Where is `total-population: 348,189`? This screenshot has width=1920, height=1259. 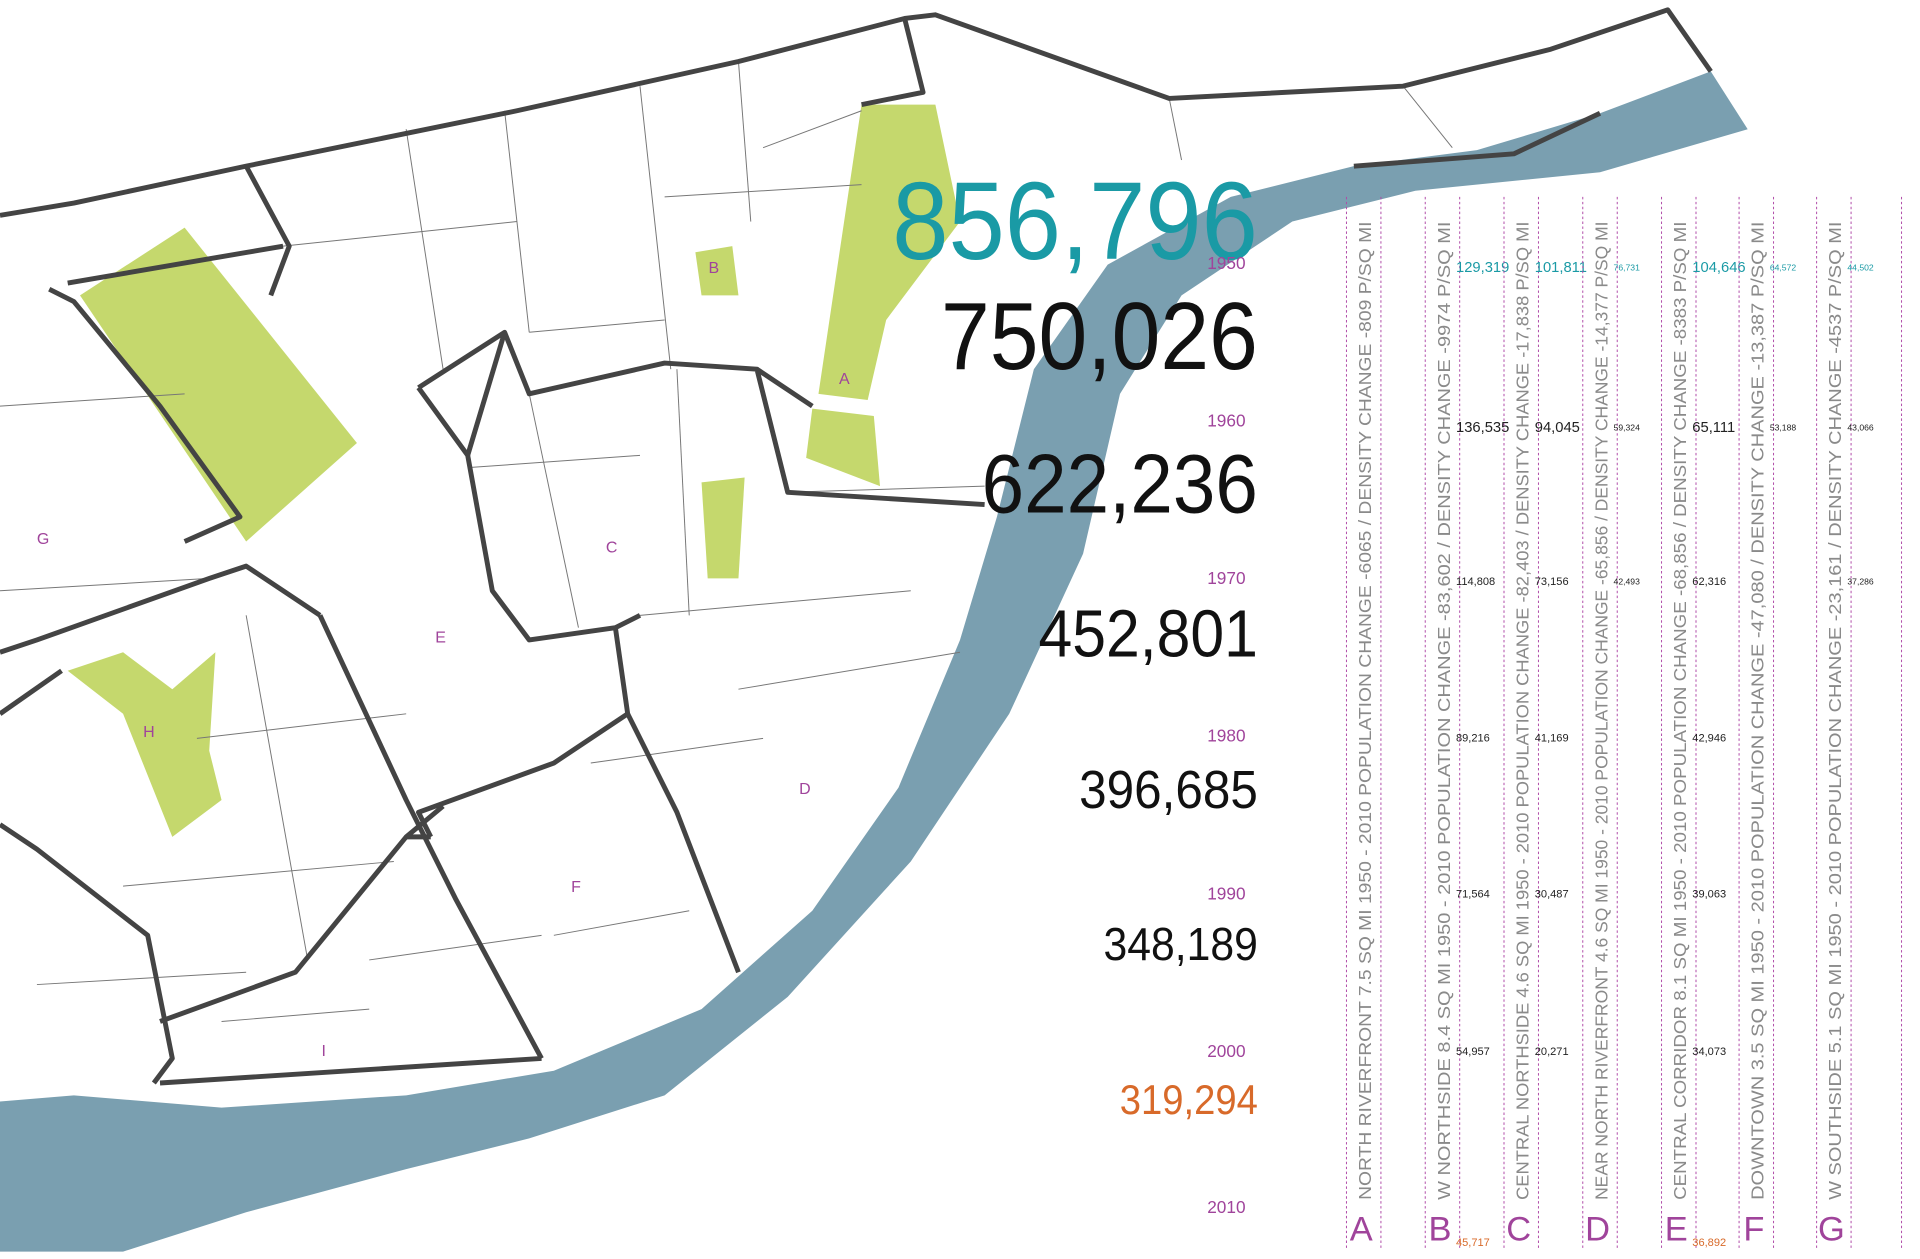 total-population: 348,189 is located at coordinates (1181, 944).